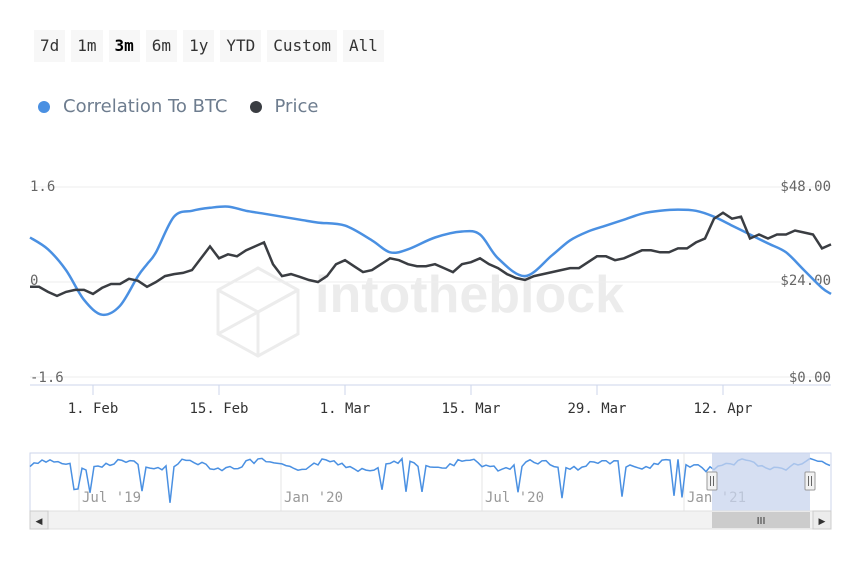 This screenshot has height=573, width=860. I want to click on scrollbar: ◀ III ▶, so click(430, 520).